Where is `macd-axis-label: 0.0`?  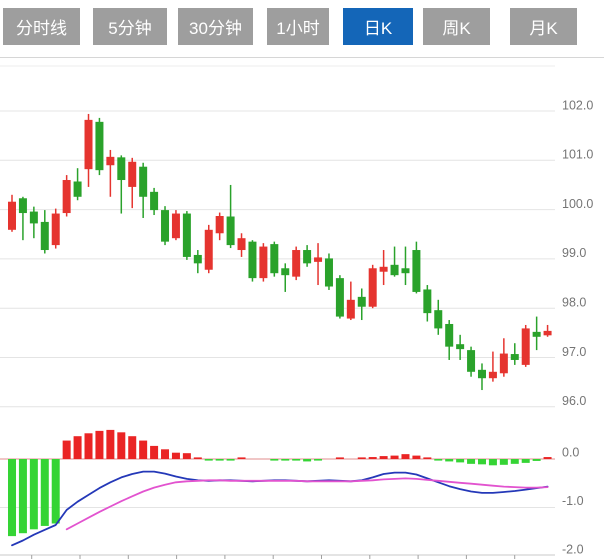 macd-axis-label: 0.0 is located at coordinates (570, 452).